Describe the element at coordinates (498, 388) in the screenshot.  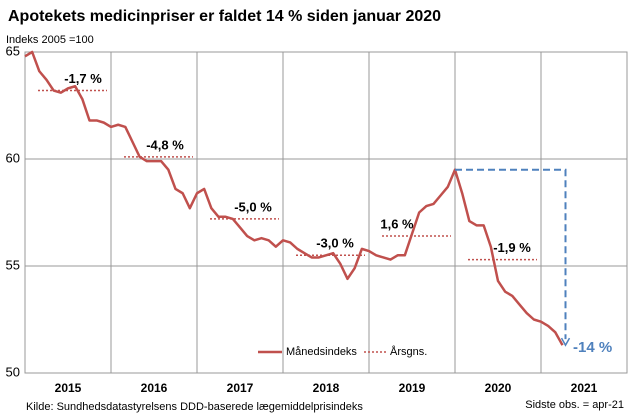
I see `x-tick-label: 2020` at that location.